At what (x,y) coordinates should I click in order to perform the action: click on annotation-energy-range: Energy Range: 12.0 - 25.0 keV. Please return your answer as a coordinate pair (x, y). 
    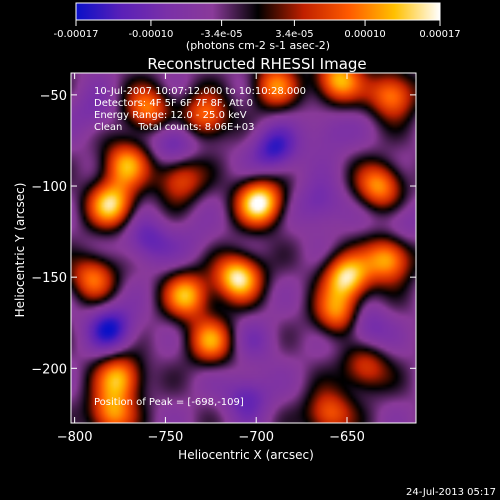
    Looking at the image, I should click on (170, 115).